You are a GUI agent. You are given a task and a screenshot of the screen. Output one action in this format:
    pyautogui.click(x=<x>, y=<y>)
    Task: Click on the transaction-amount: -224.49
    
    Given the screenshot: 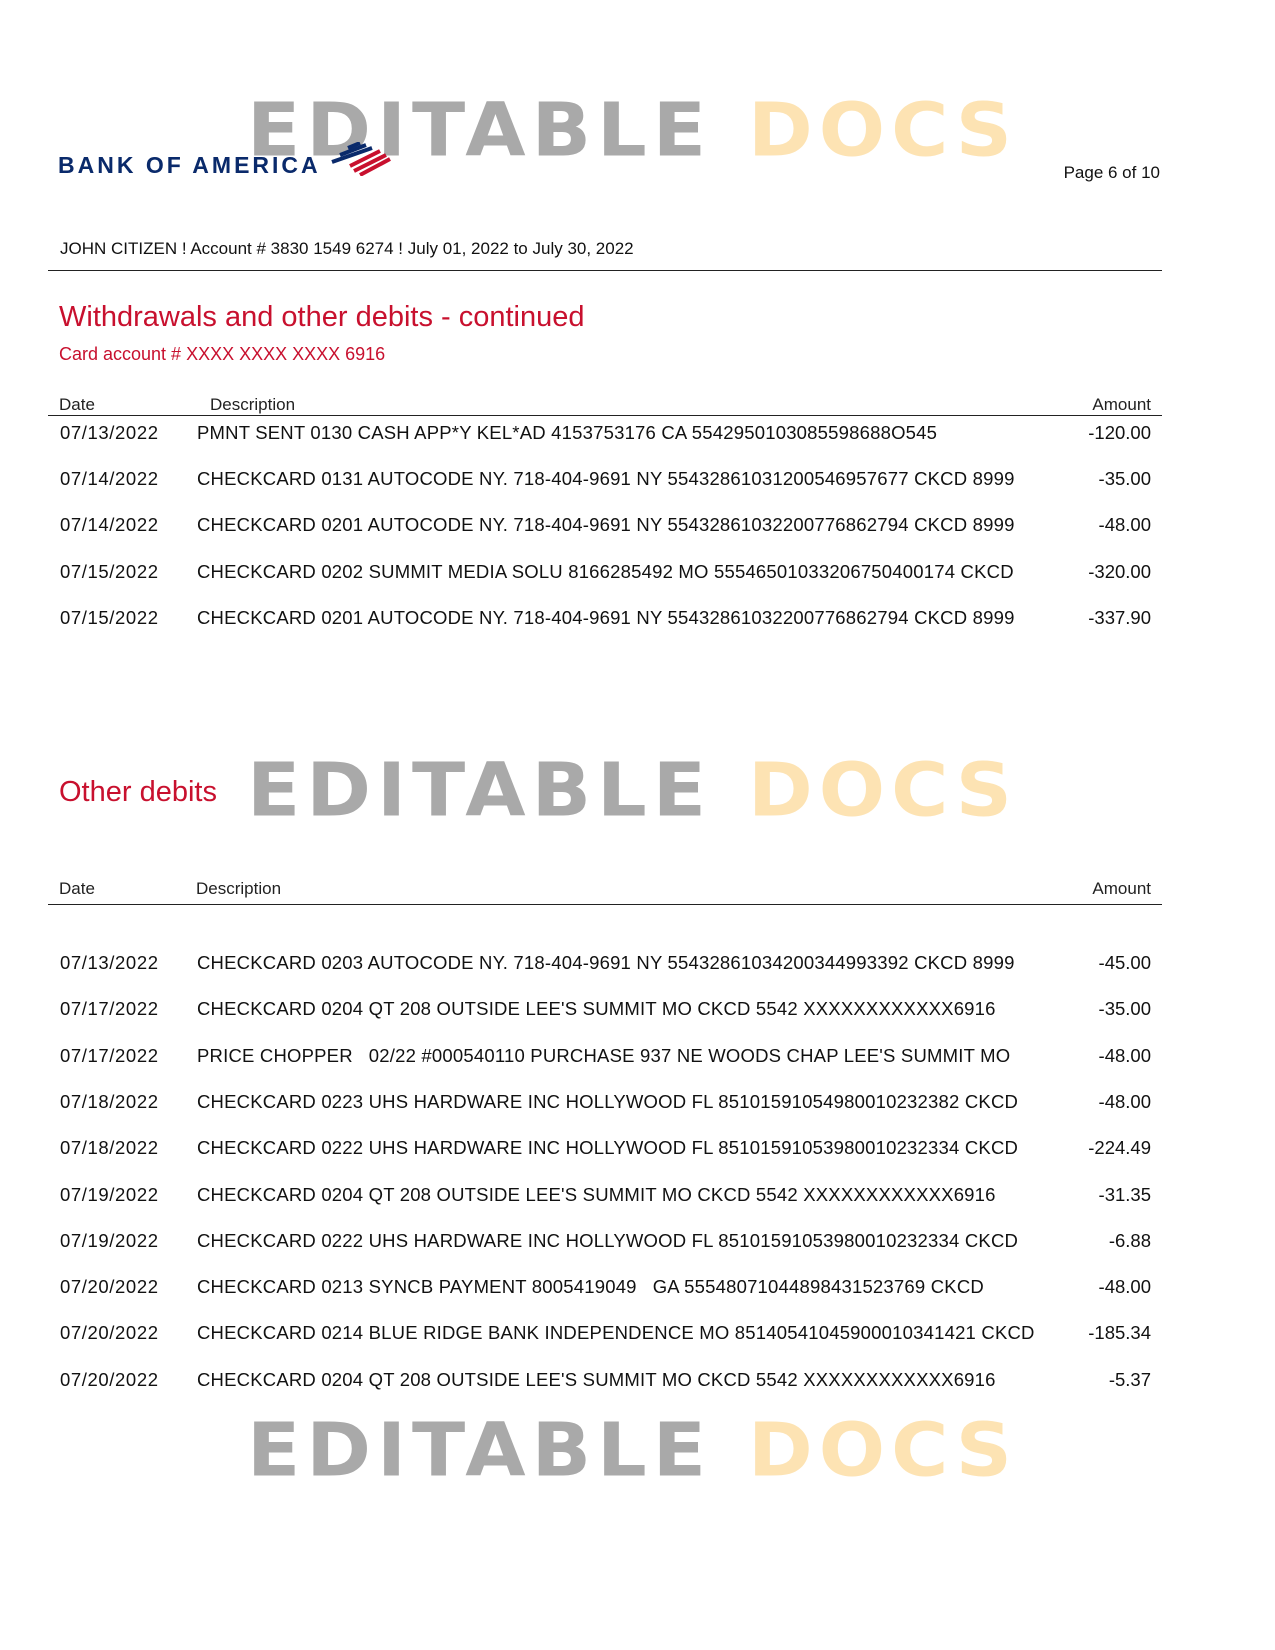 What is the action you would take?
    pyautogui.click(x=1119, y=1148)
    